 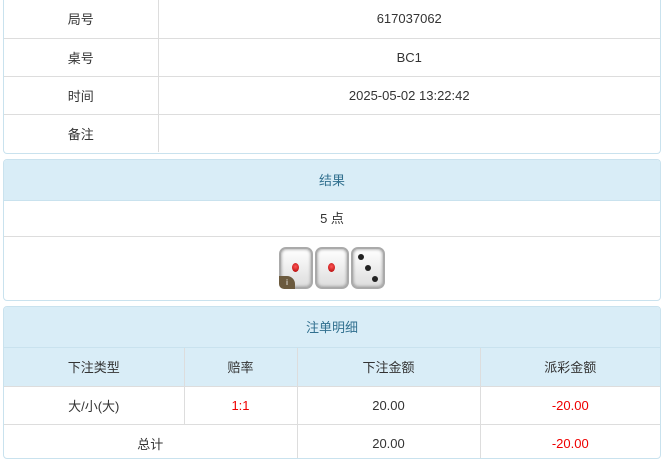 I want to click on label: 局号, so click(x=81, y=19).